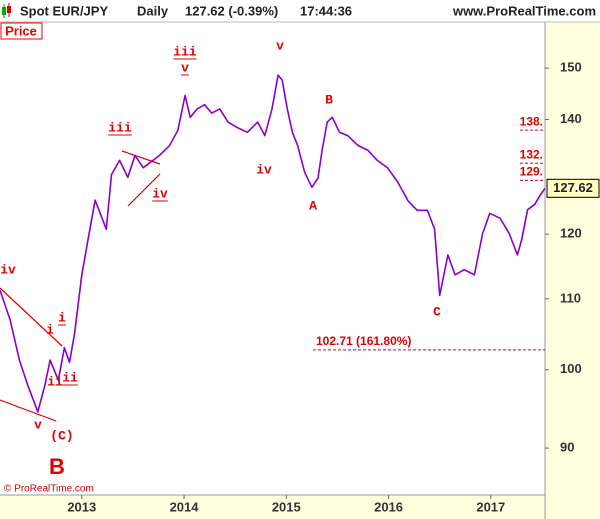 This screenshot has height=519, width=600. Describe the element at coordinates (61, 435) in the screenshot. I see `wave-label: (C)` at that location.